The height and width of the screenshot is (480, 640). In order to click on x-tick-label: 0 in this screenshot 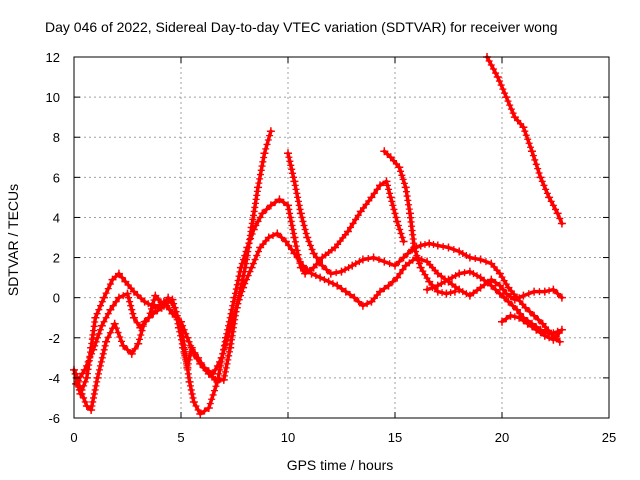, I will do `click(73, 437)`.